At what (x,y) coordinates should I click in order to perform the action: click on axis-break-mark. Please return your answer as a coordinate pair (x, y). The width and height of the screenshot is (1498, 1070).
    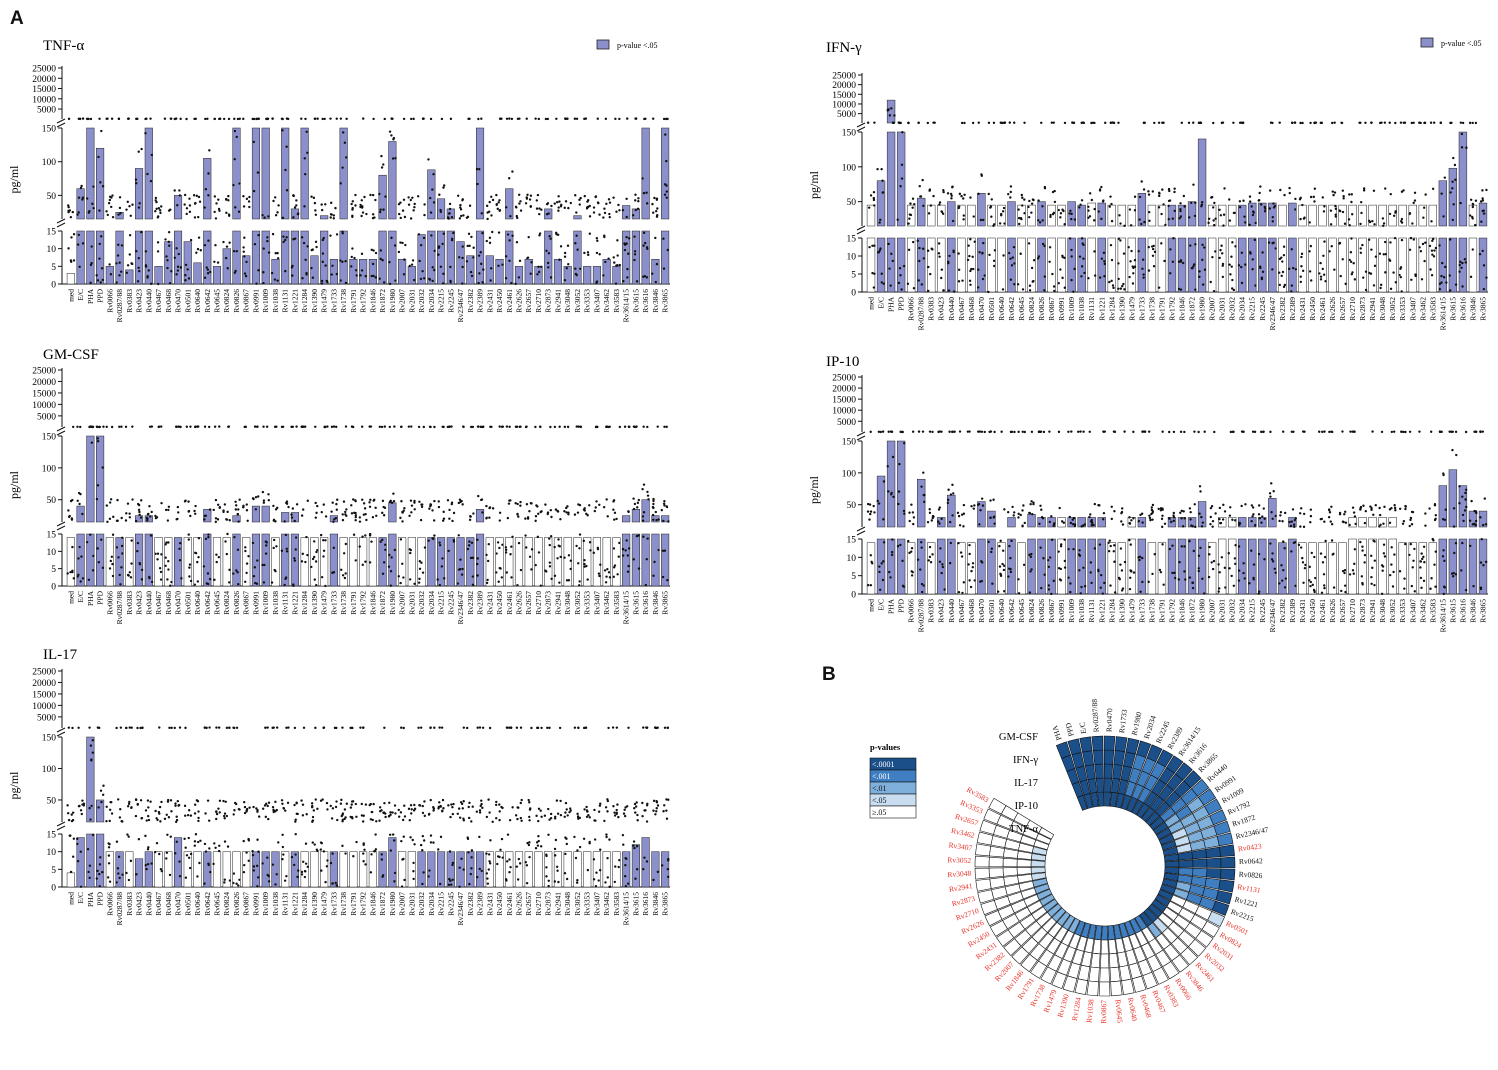
    Looking at the image, I should click on (61, 730).